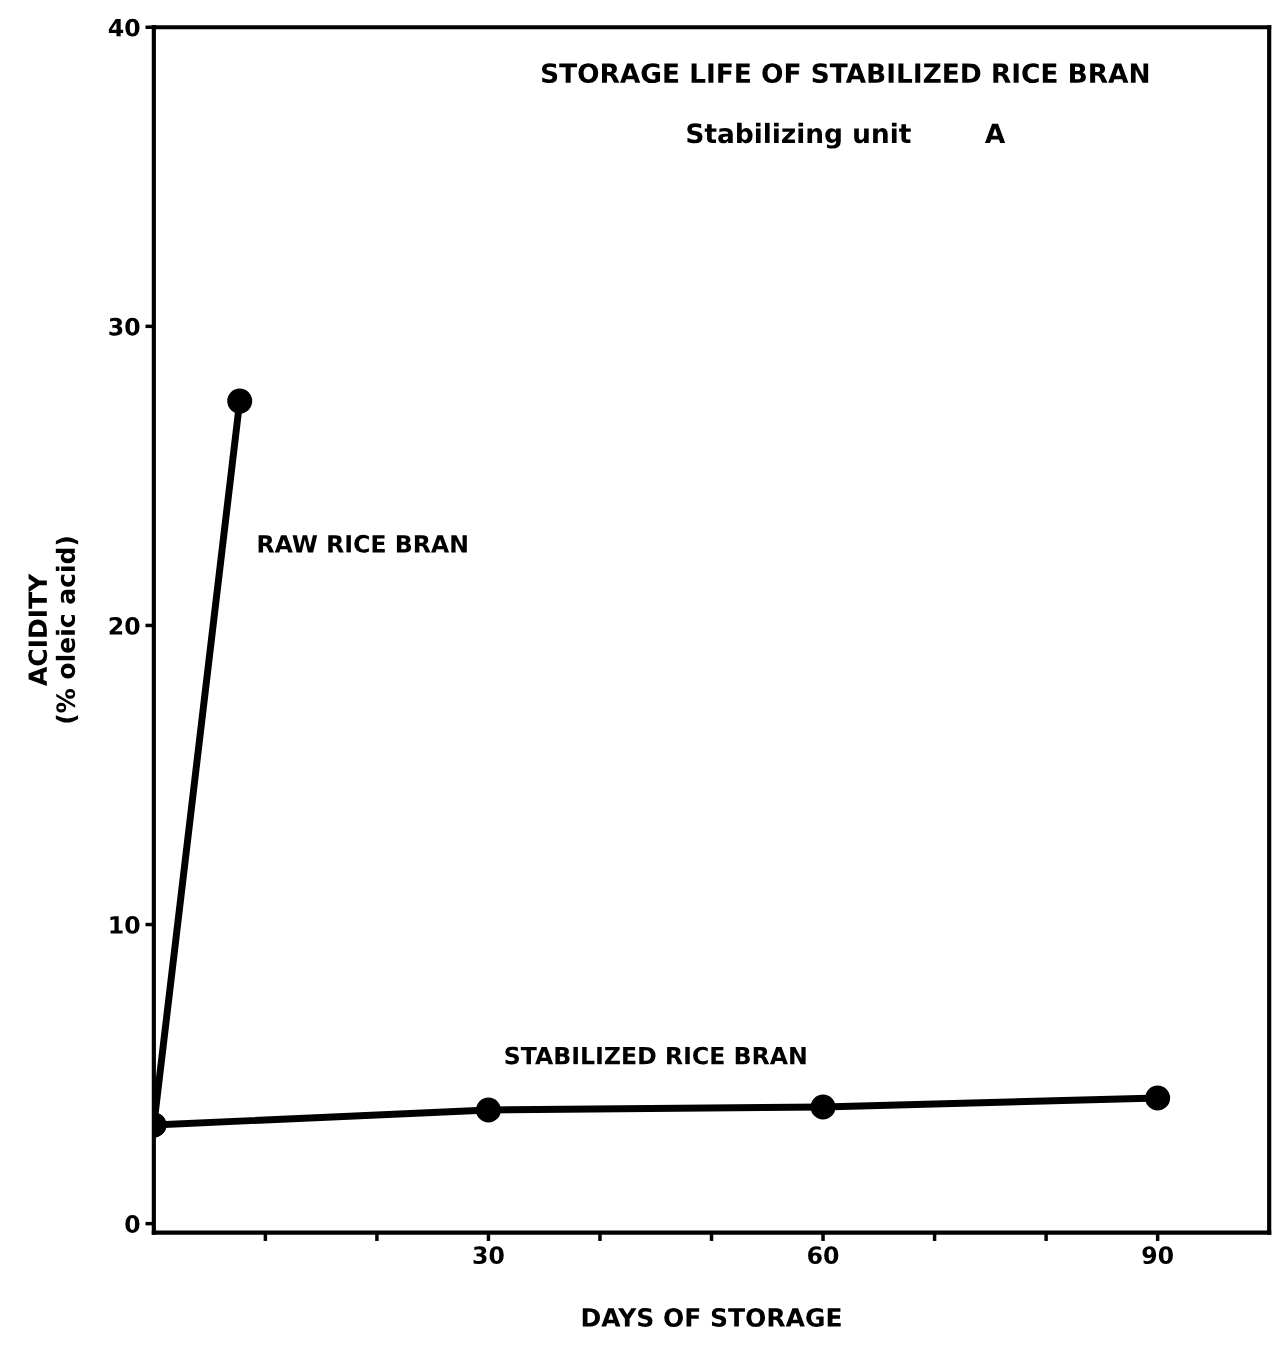 This screenshot has height=1362, width=1282. What do you see at coordinates (125, 924) in the screenshot?
I see `y-tick-label: 10` at bounding box center [125, 924].